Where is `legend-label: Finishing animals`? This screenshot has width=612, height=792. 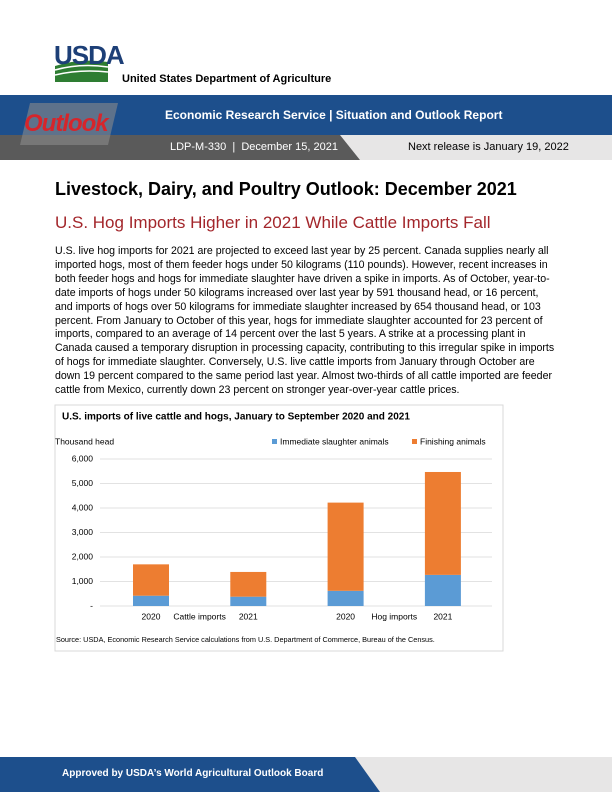 legend-label: Finishing animals is located at coordinates (453, 441).